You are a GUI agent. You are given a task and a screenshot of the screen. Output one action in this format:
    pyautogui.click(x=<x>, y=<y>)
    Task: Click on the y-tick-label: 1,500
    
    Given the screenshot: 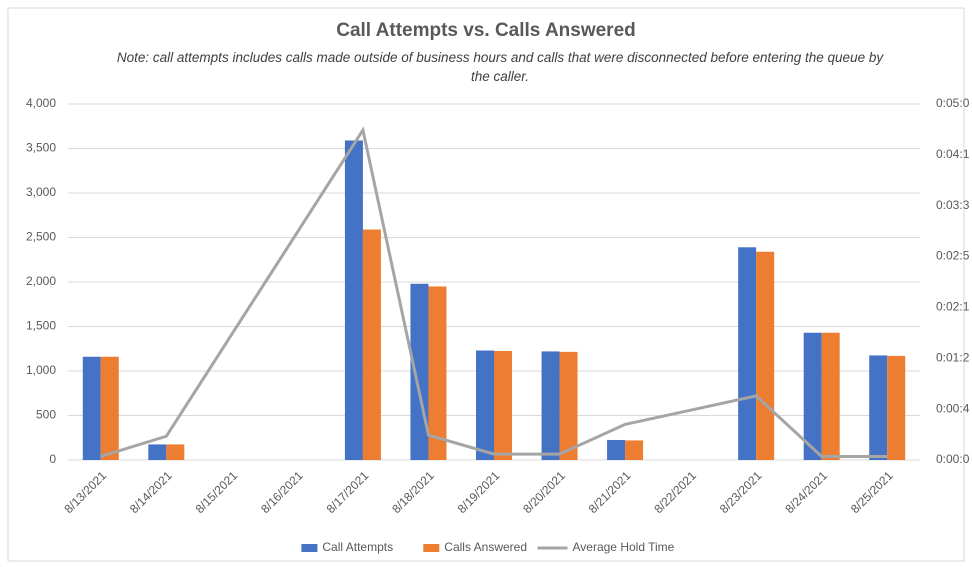 What is the action you would take?
    pyautogui.click(x=41, y=326)
    